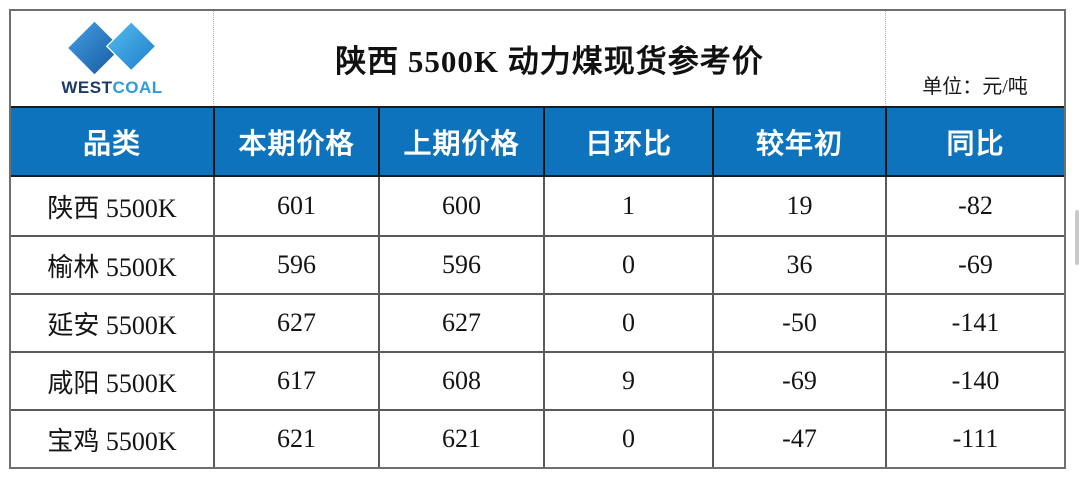 The width and height of the screenshot is (1080, 484). What do you see at coordinates (112, 322) in the screenshot?
I see `cell-category: 延安 5500K` at bounding box center [112, 322].